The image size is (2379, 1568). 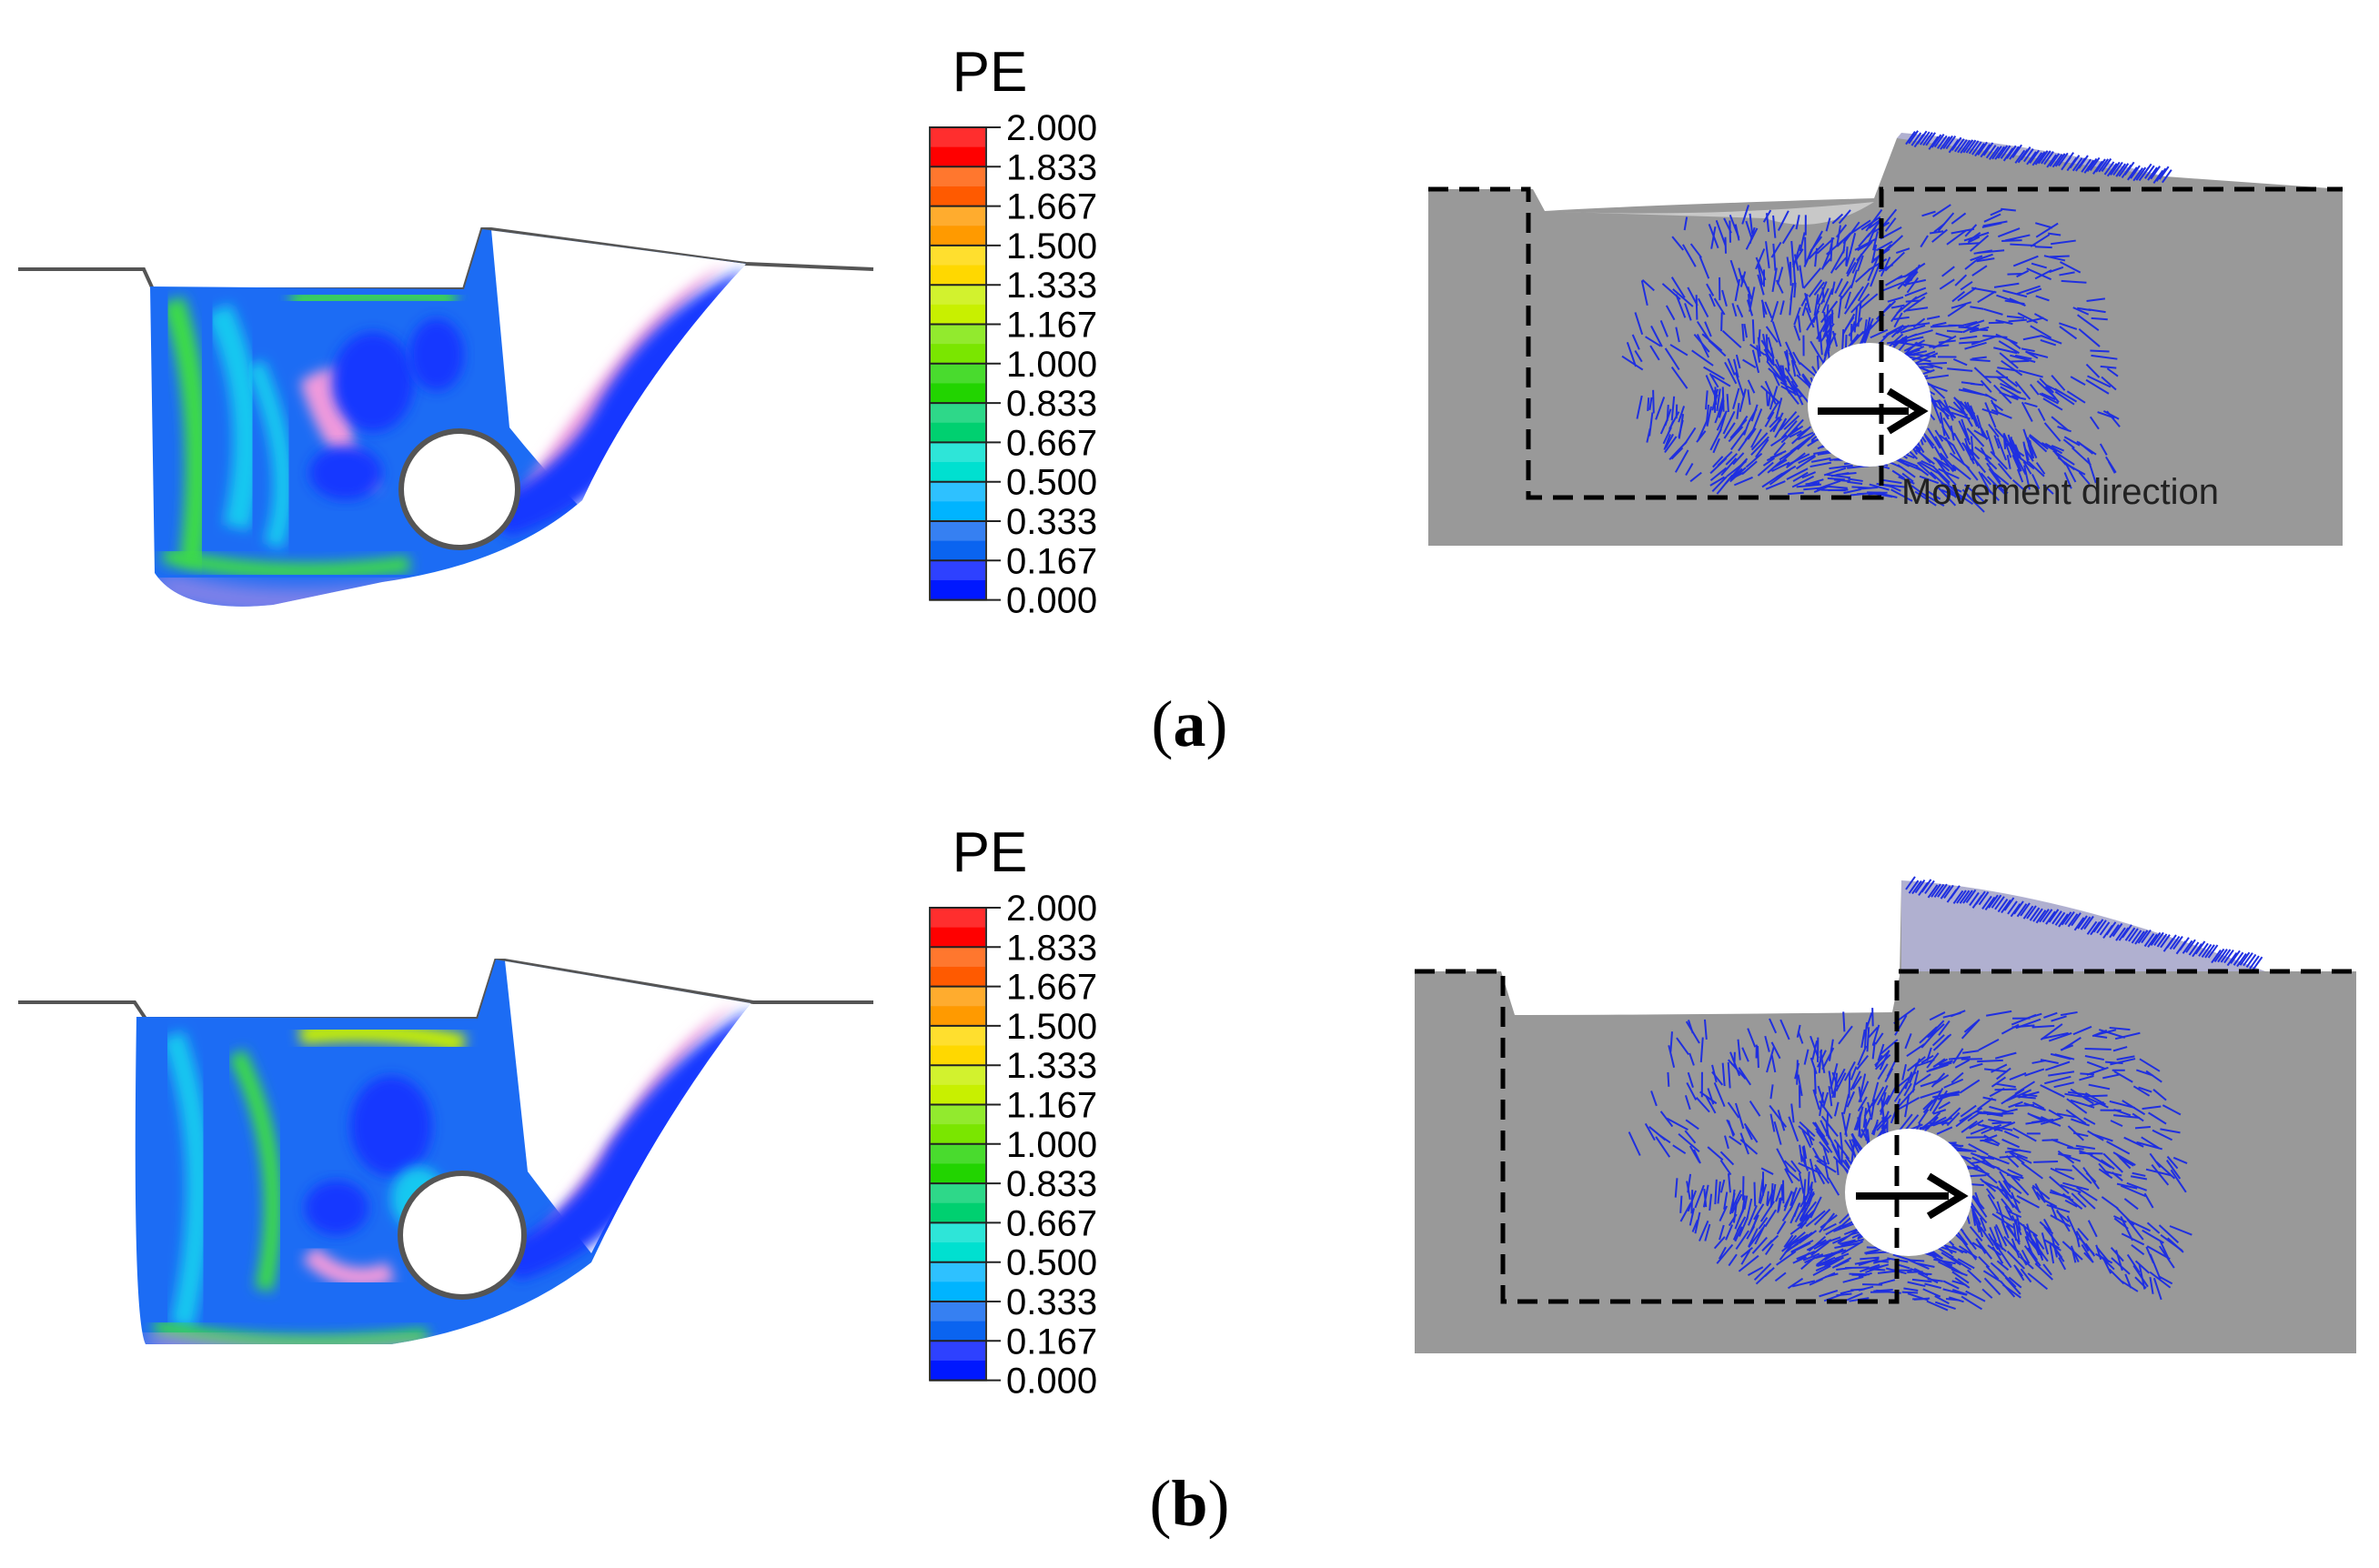 I want to click on caption-a-open: (, so click(x=1163, y=724).